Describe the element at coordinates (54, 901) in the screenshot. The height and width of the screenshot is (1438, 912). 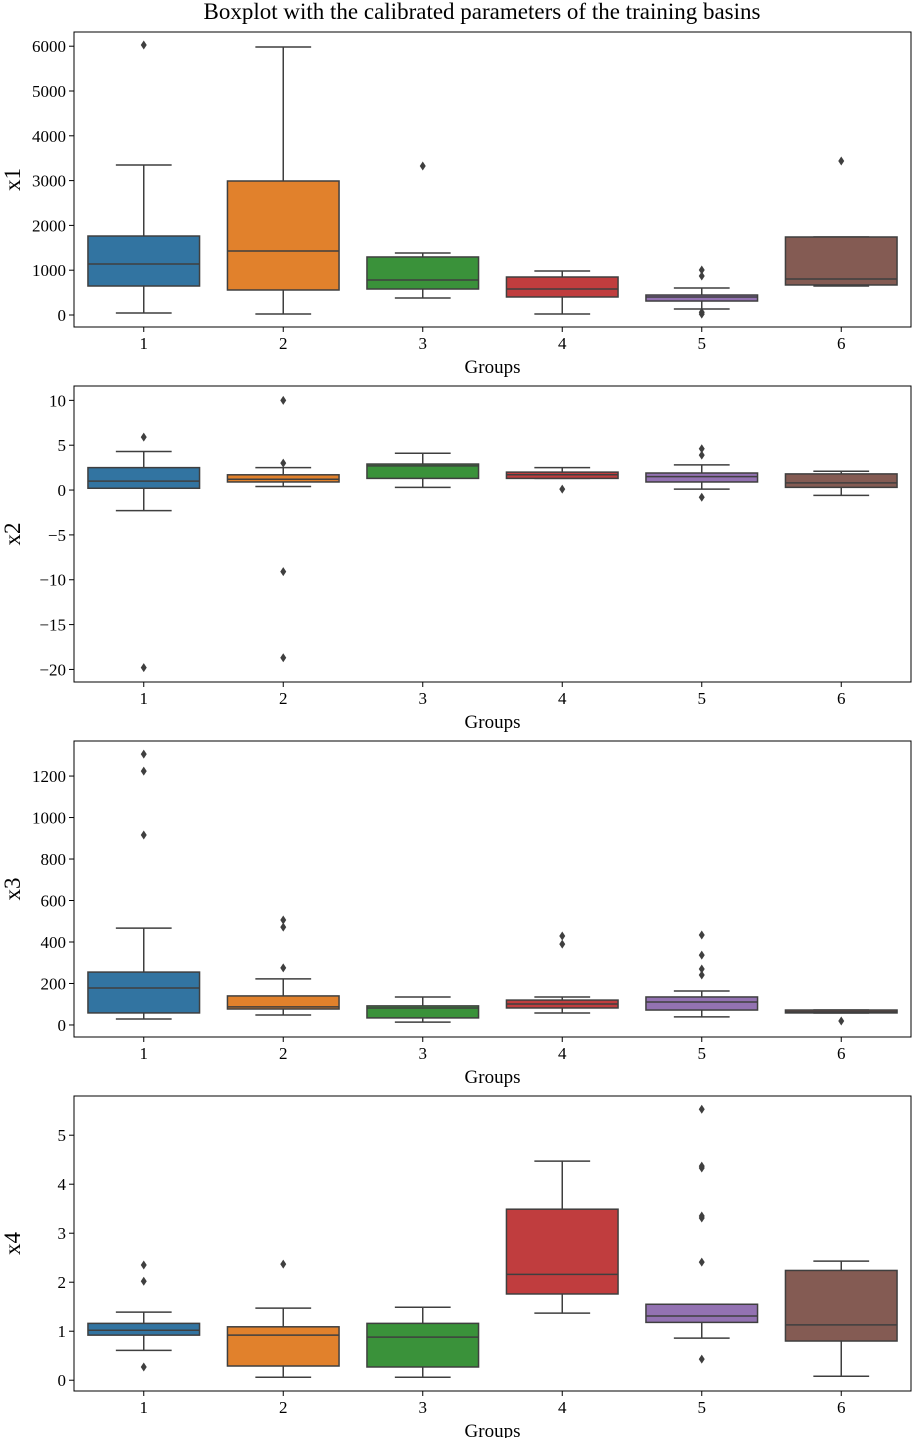
I see `y-tick-label: 600` at that location.